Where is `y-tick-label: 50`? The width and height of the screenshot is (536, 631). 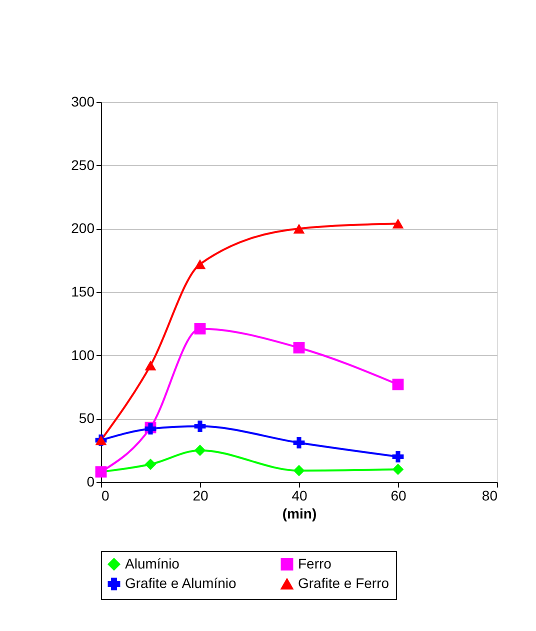
y-tick-label: 50 is located at coordinates (86, 418).